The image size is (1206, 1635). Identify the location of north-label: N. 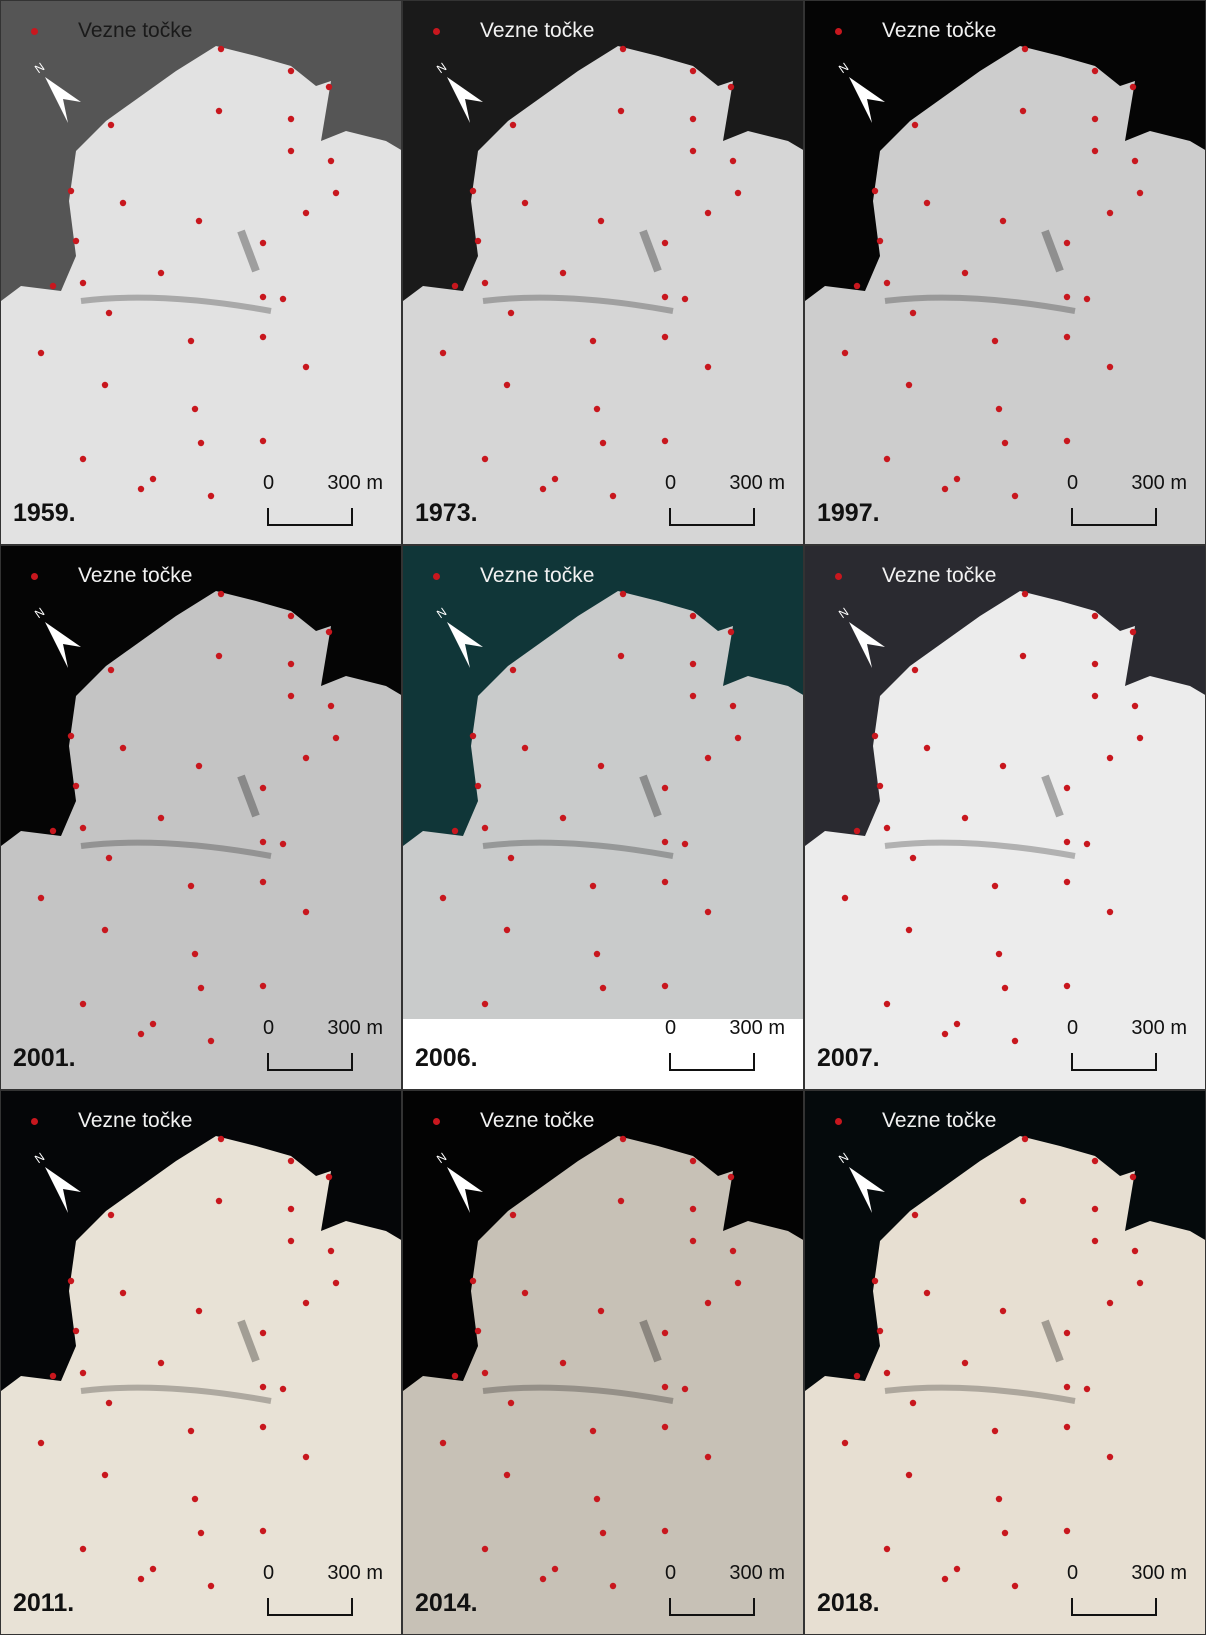
(844, 613).